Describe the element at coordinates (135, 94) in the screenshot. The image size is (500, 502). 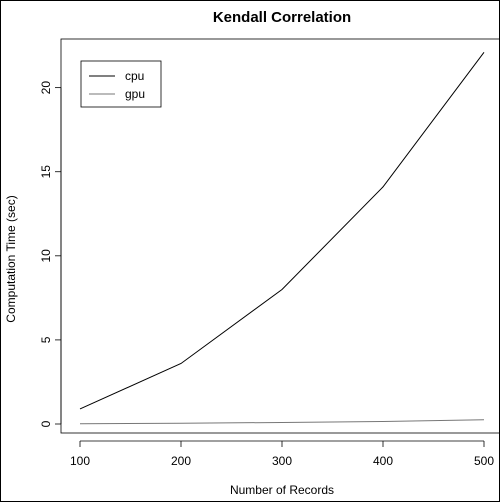
I see `legend-label-gpu: gpu` at that location.